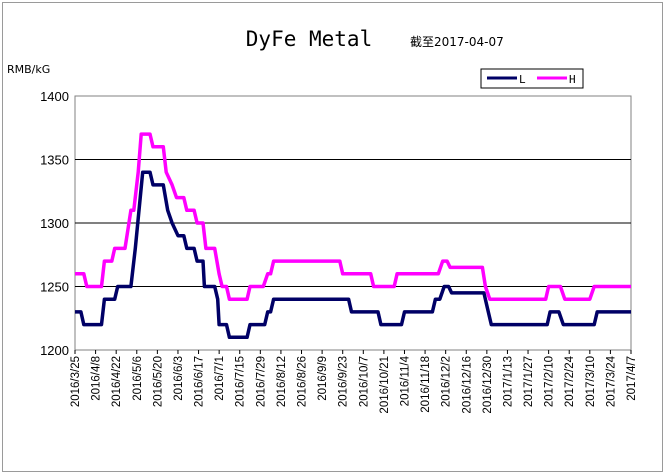  Describe the element at coordinates (54, 160) in the screenshot. I see `y-tick-label: 1350` at that location.